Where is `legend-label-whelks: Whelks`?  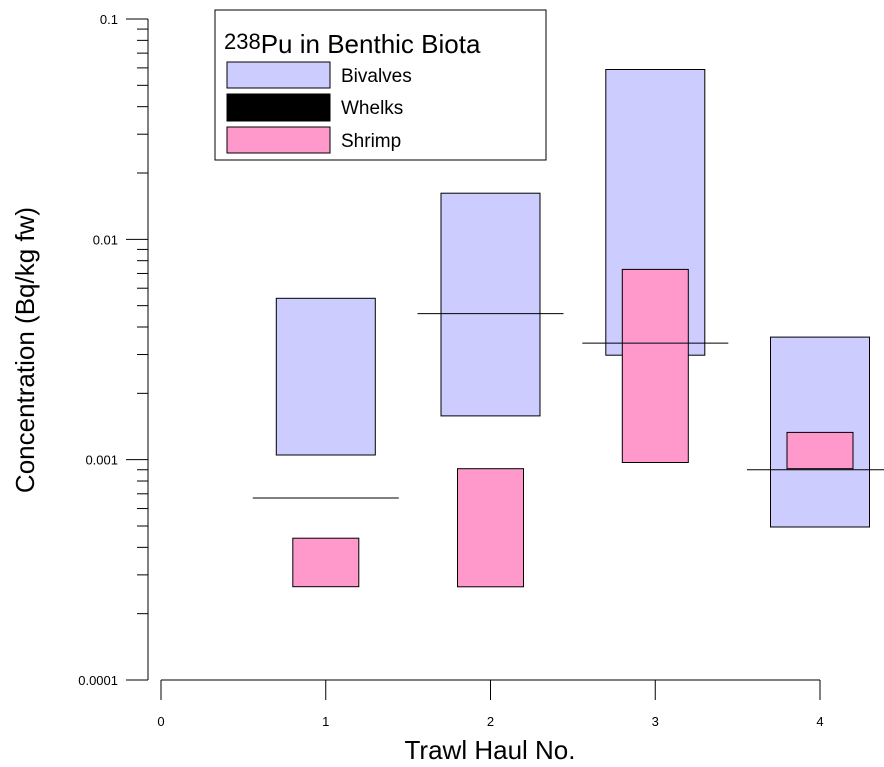
legend-label-whelks: Whelks is located at coordinates (372, 108).